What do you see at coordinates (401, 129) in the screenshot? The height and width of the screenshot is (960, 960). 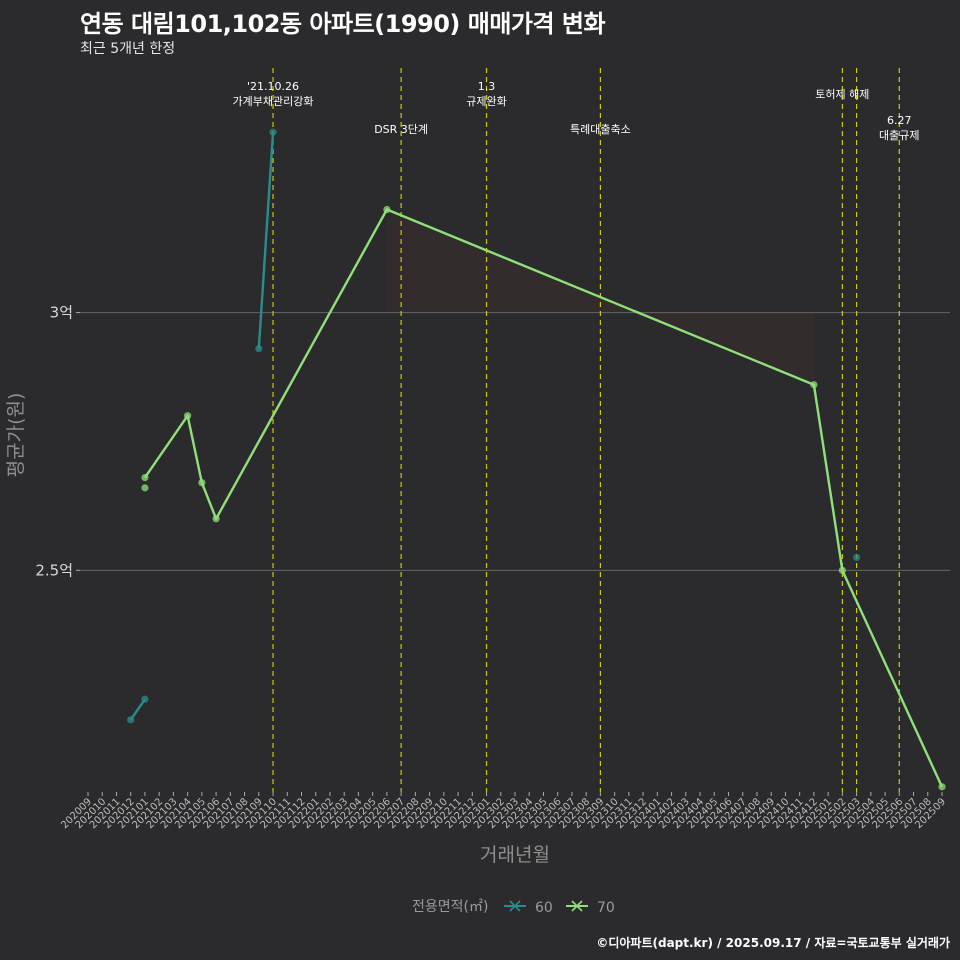 I see `event-label-1-0: DSR 3단계` at bounding box center [401, 129].